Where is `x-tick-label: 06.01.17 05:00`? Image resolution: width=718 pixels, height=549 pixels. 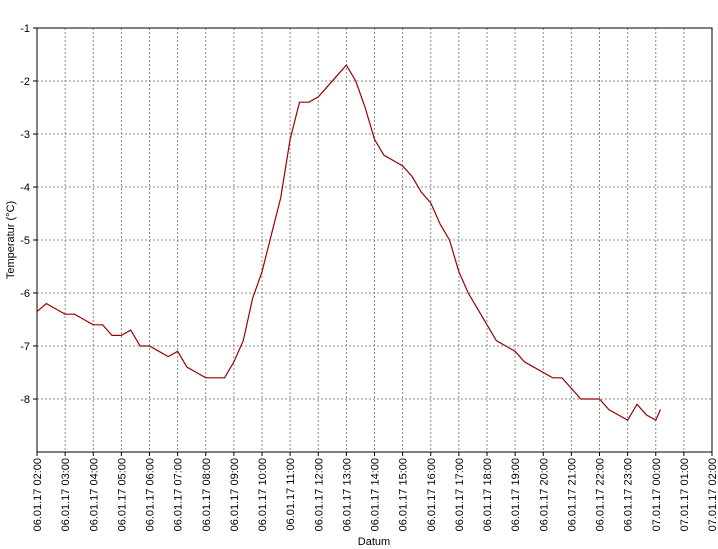 x-tick-label: 06.01.17 05:00 is located at coordinates (122, 494).